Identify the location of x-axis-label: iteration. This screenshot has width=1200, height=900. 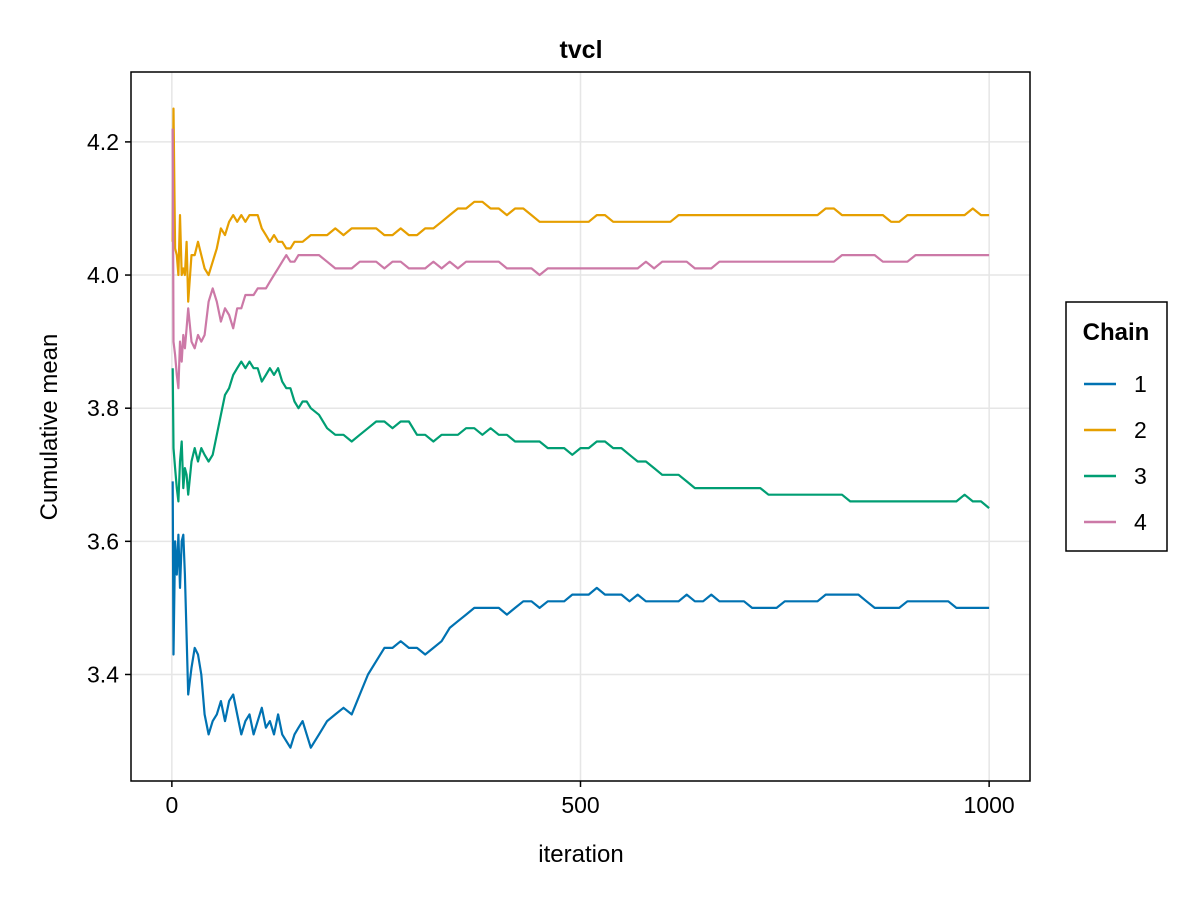
(580, 854).